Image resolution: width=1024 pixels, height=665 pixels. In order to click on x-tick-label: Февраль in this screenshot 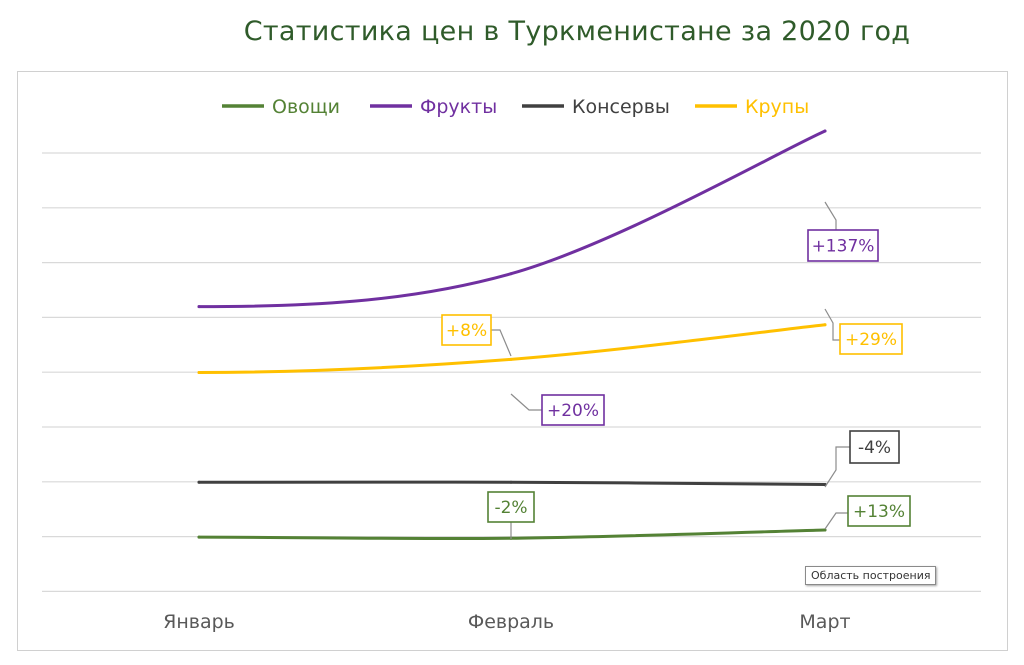, I will do `click(511, 622)`.